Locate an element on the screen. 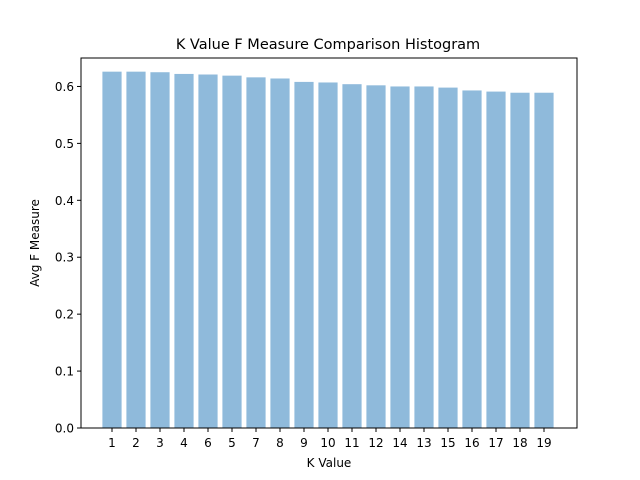 The height and width of the screenshot is (480, 640). x-tick-label: 10 is located at coordinates (327, 443).